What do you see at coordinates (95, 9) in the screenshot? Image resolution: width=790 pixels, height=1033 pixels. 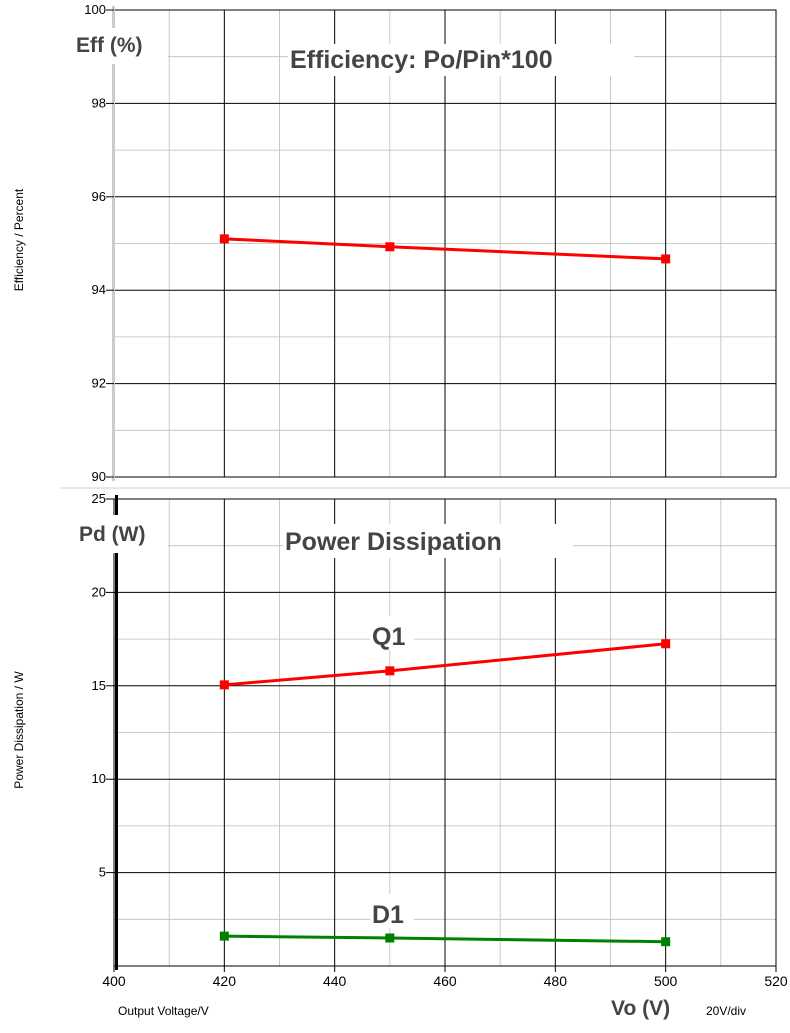 I see `y-tick-label: 100` at bounding box center [95, 9].